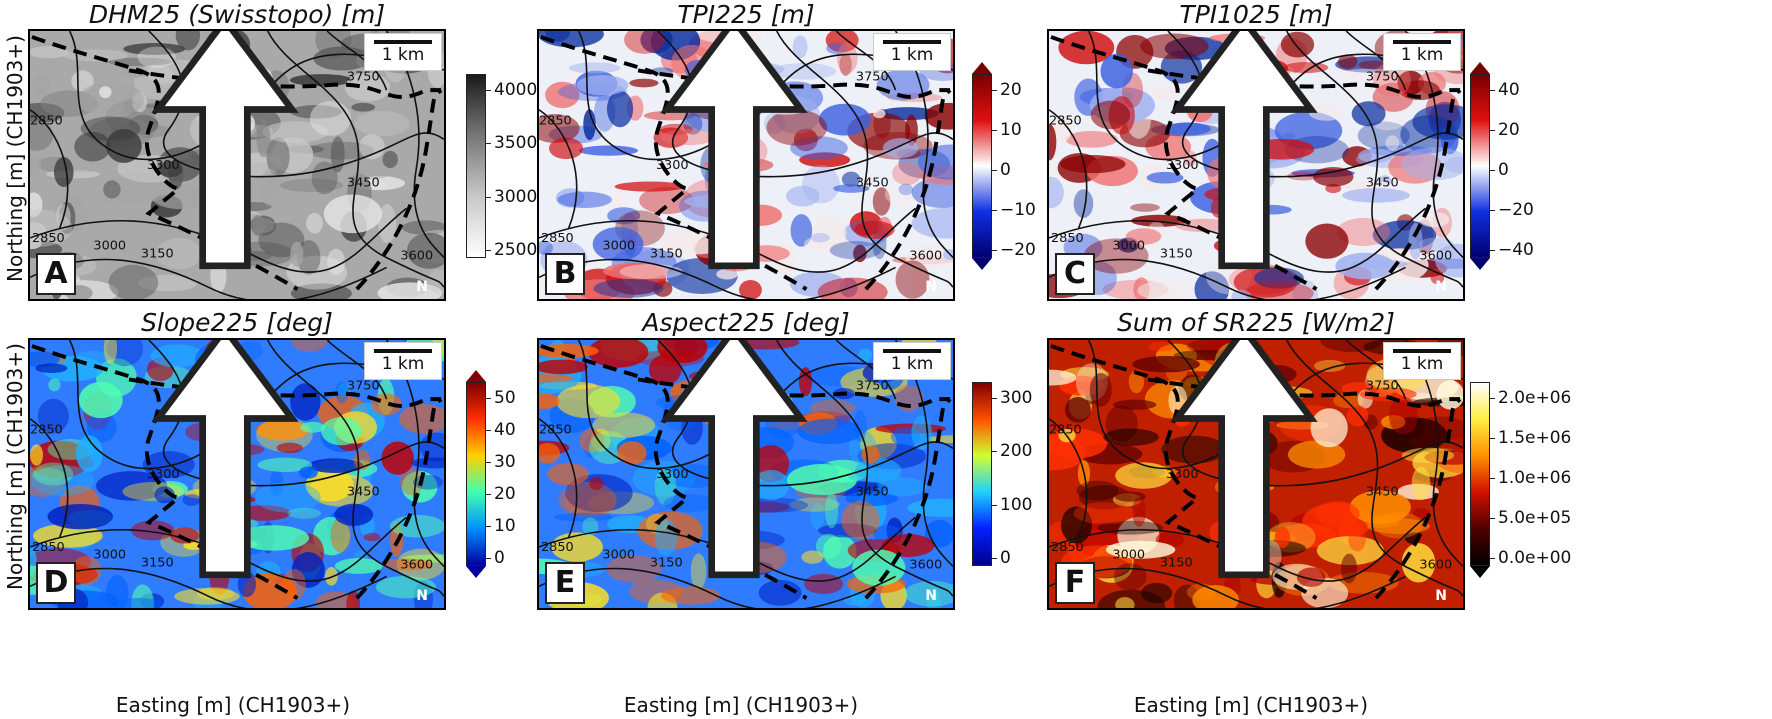 The image size is (1772, 719). What do you see at coordinates (1530, 558) in the screenshot?
I see `colorbar-tick-label: 0.0e+00` at bounding box center [1530, 558].